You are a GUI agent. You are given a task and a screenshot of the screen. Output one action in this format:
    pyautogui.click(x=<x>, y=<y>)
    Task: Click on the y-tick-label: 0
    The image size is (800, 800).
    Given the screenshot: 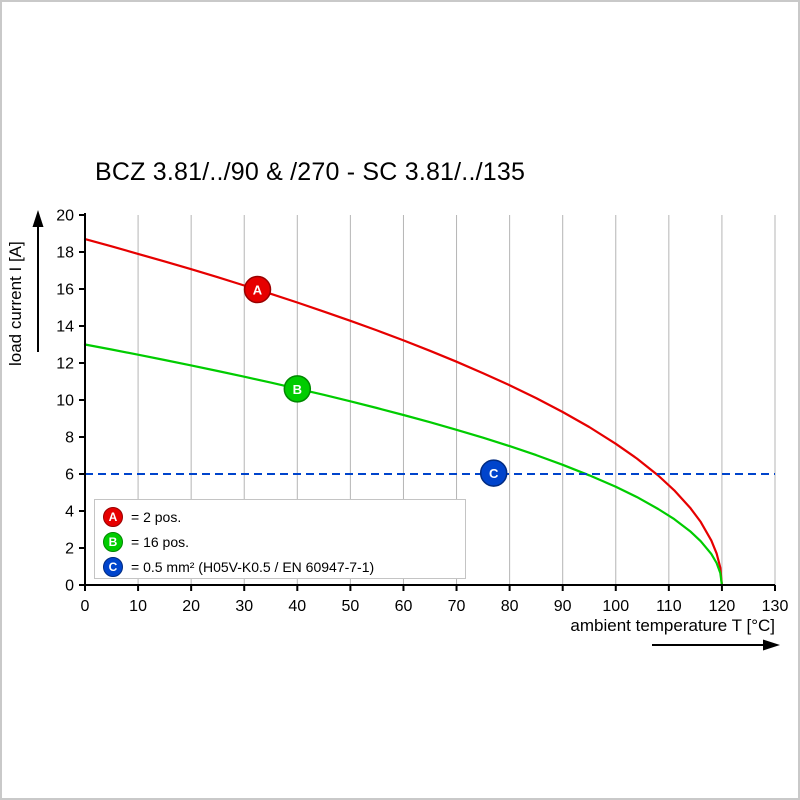 What is the action you would take?
    pyautogui.click(x=69, y=586)
    